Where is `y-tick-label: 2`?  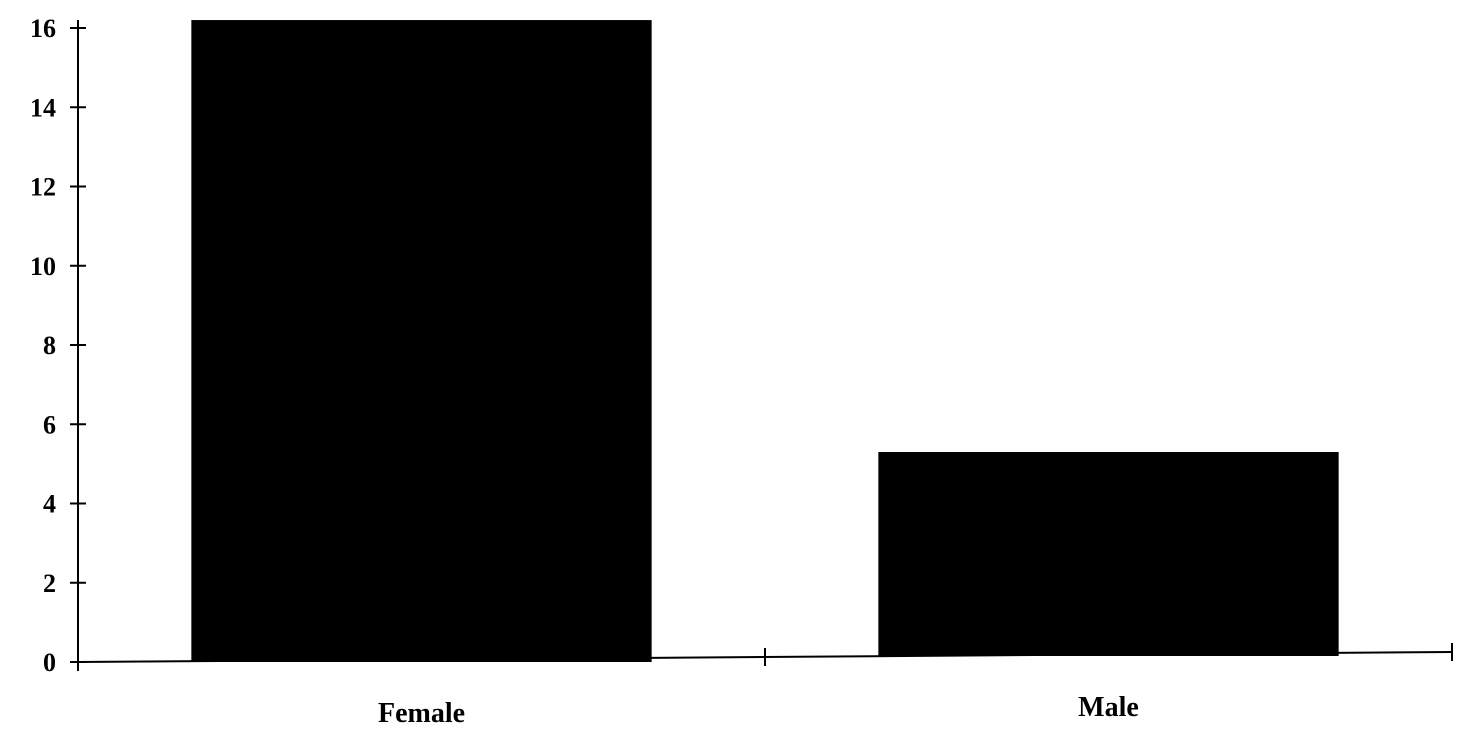 y-tick-label: 2 is located at coordinates (49, 583).